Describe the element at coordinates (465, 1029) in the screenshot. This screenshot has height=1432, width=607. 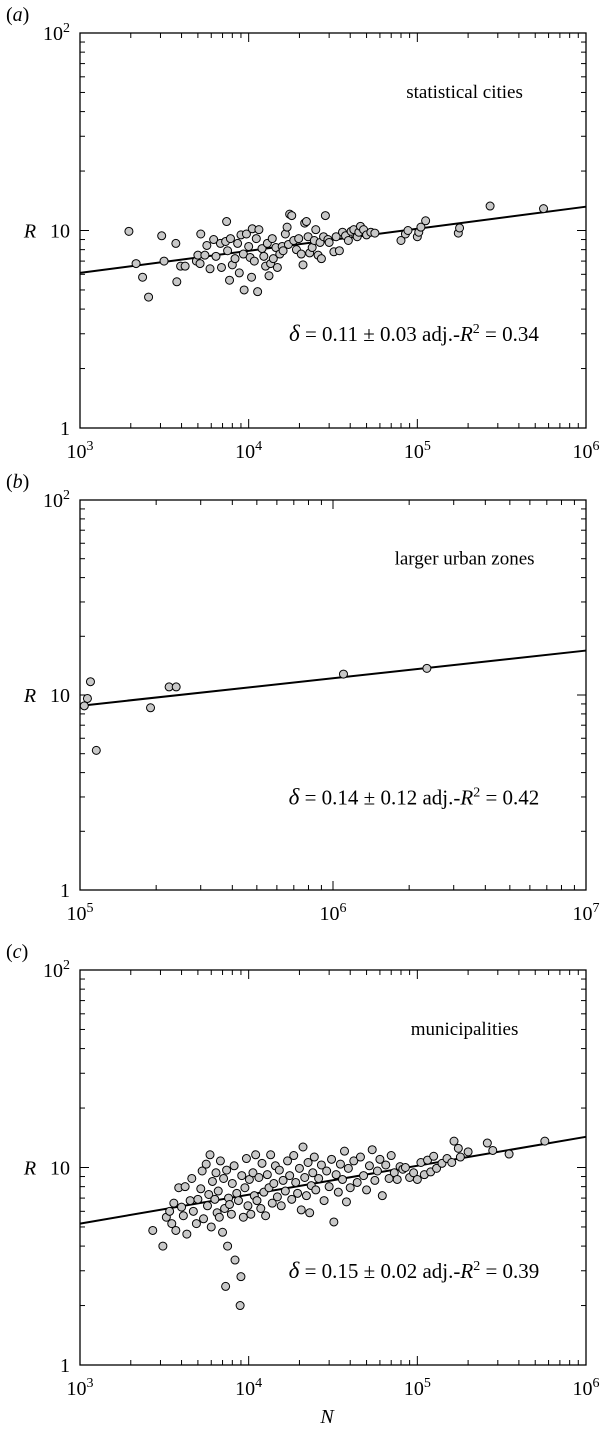
I see `dataset-label: municipalities` at that location.